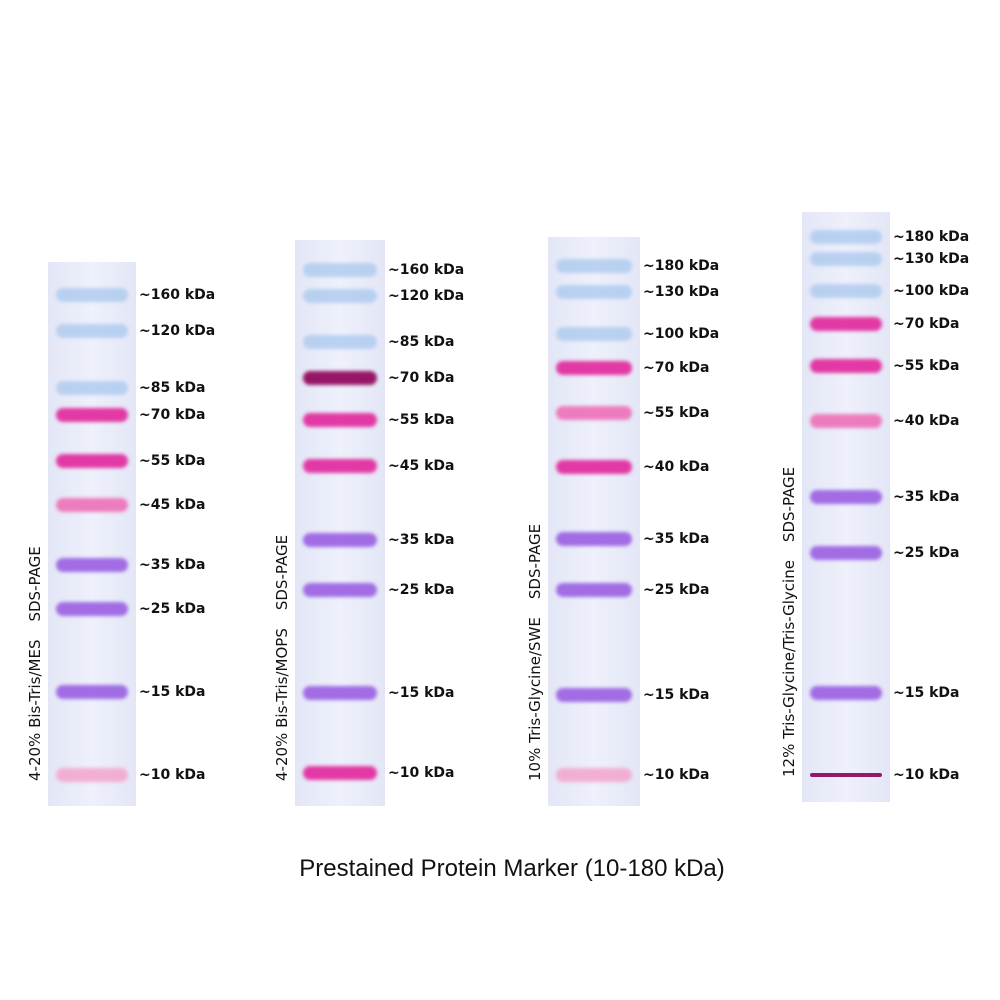  Describe the element at coordinates (512, 868) in the screenshot. I see `figure-title: Prestained Protein Marker (10-180 kDa)` at that location.